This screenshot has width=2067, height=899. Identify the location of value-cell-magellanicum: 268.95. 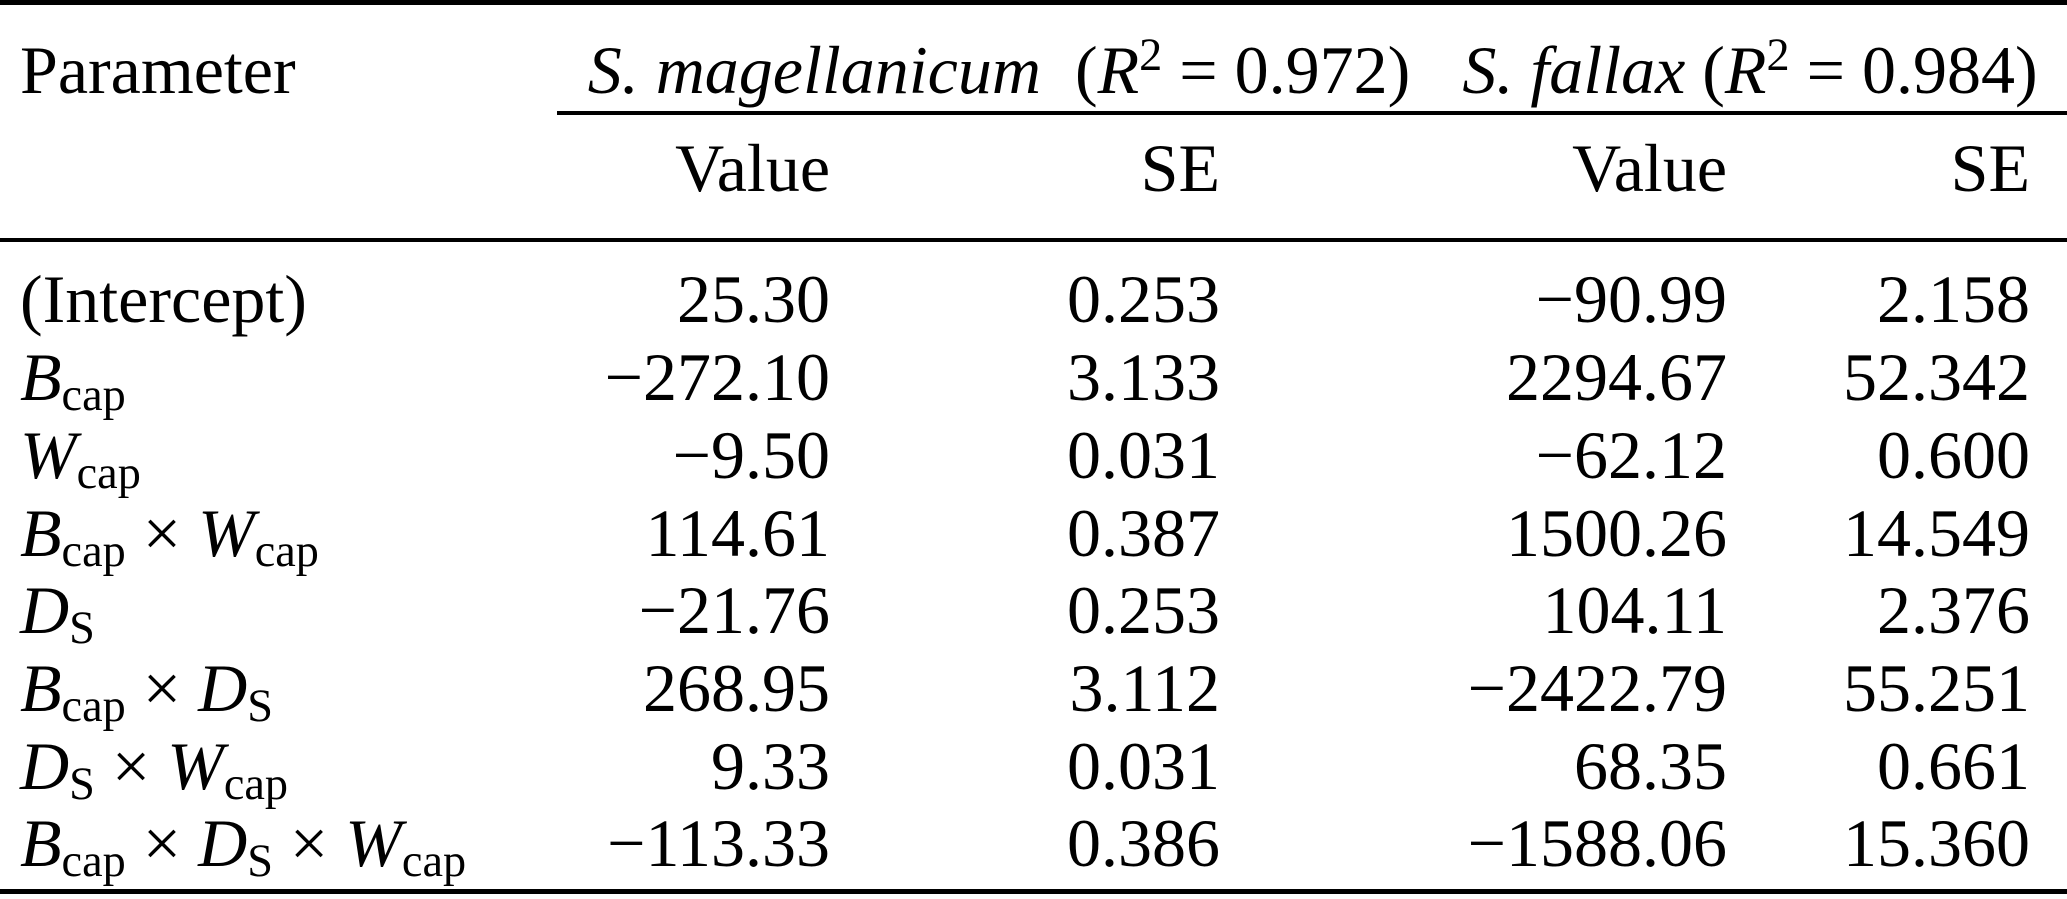
(736, 688).